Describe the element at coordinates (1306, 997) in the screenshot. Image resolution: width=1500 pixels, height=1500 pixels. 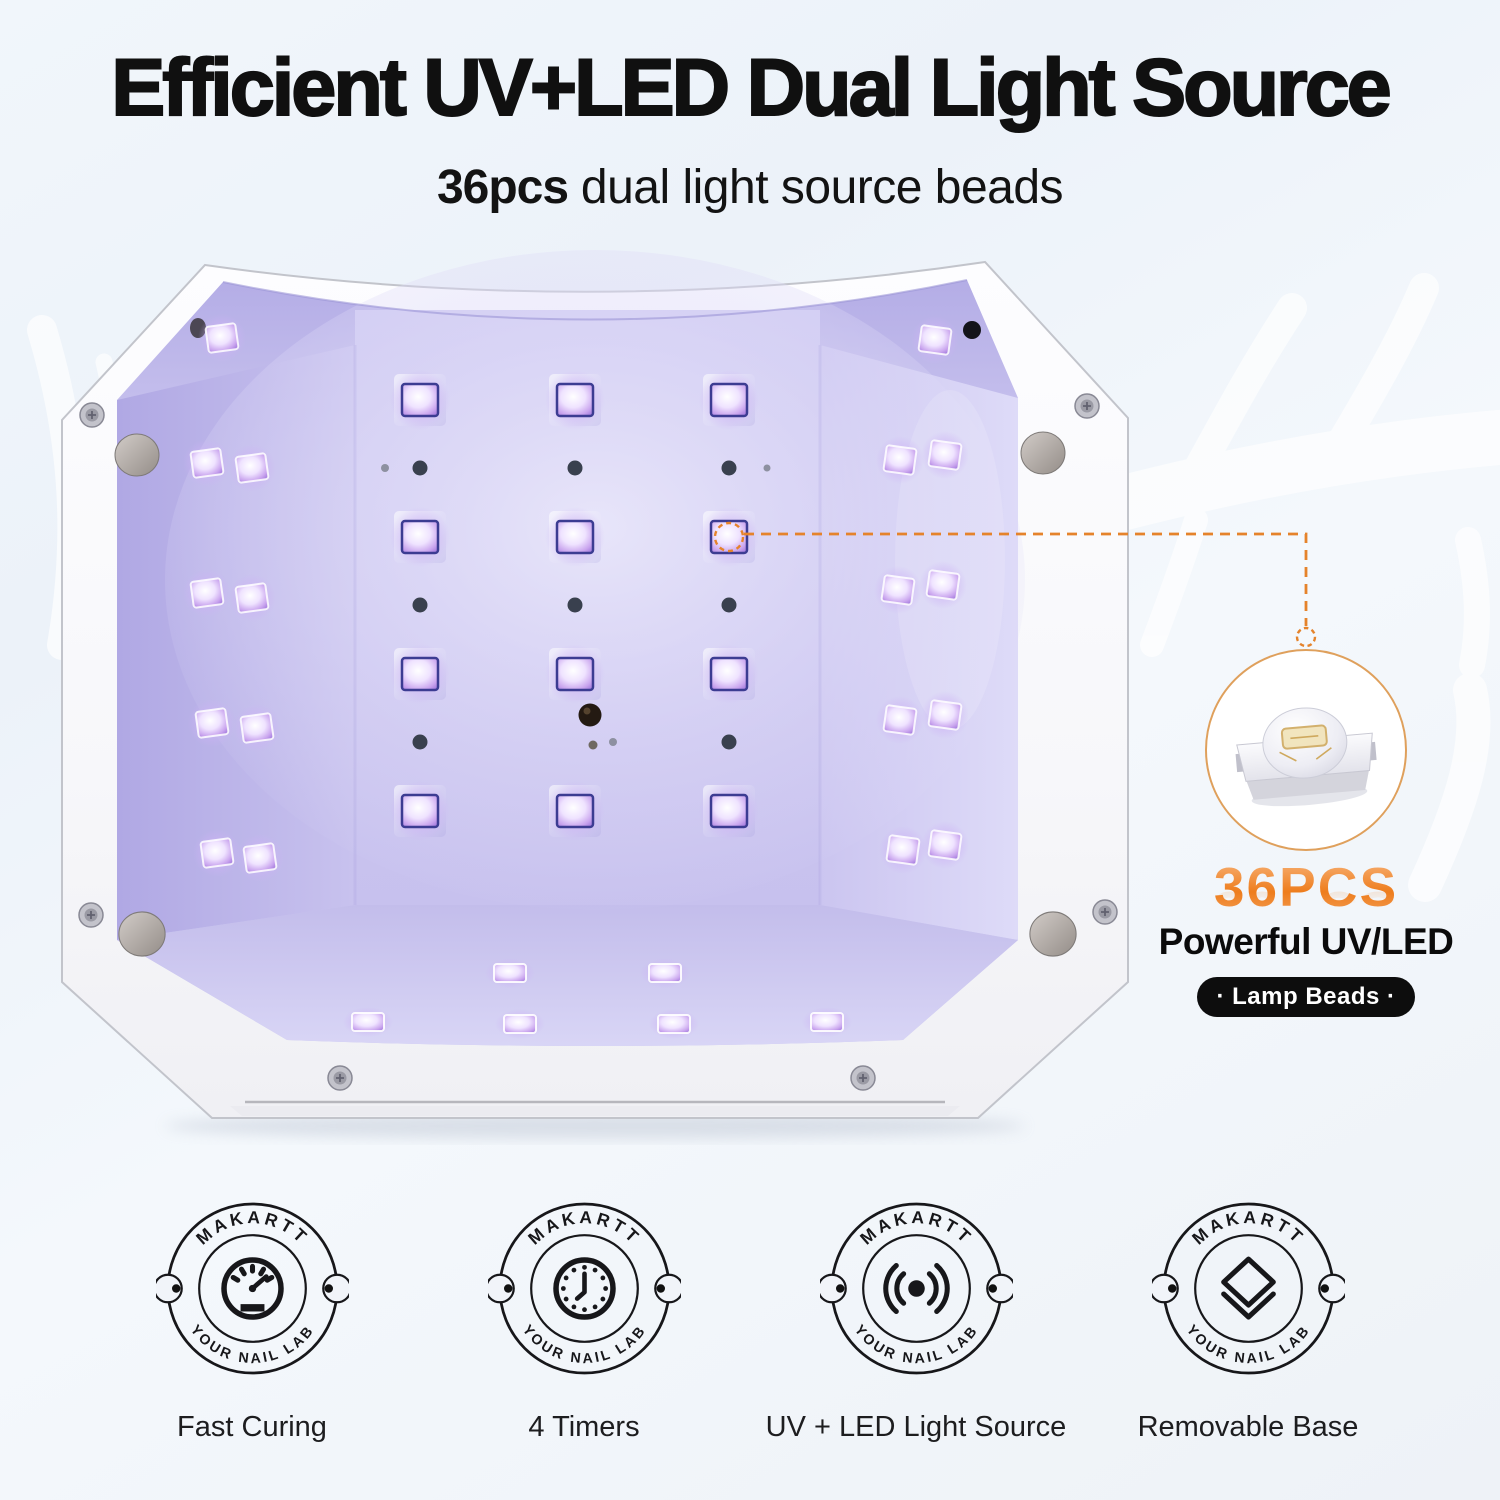
I see `lamp-beads-pill: · Lamp Beads ·` at that location.